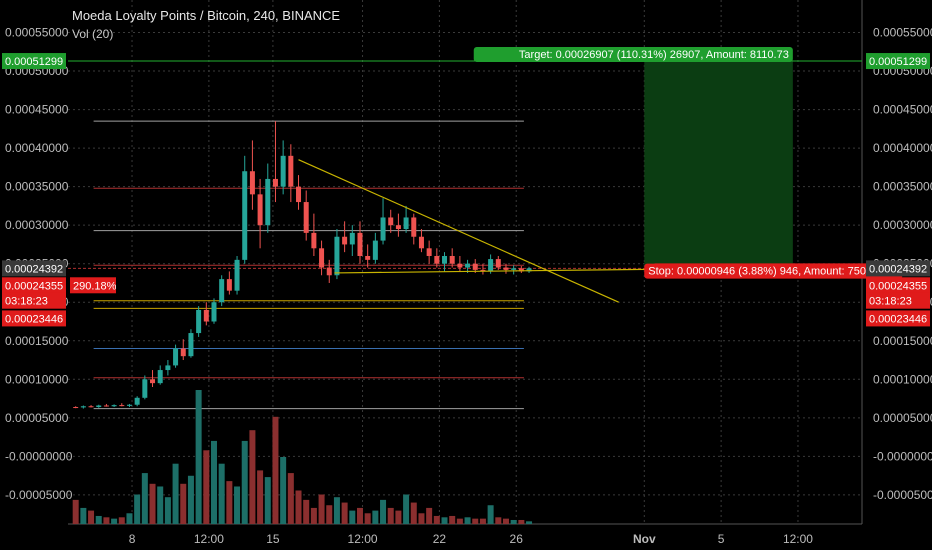  Describe the element at coordinates (37, 225) in the screenshot. I see `price-tick-label-left: 0.00030000` at that location.